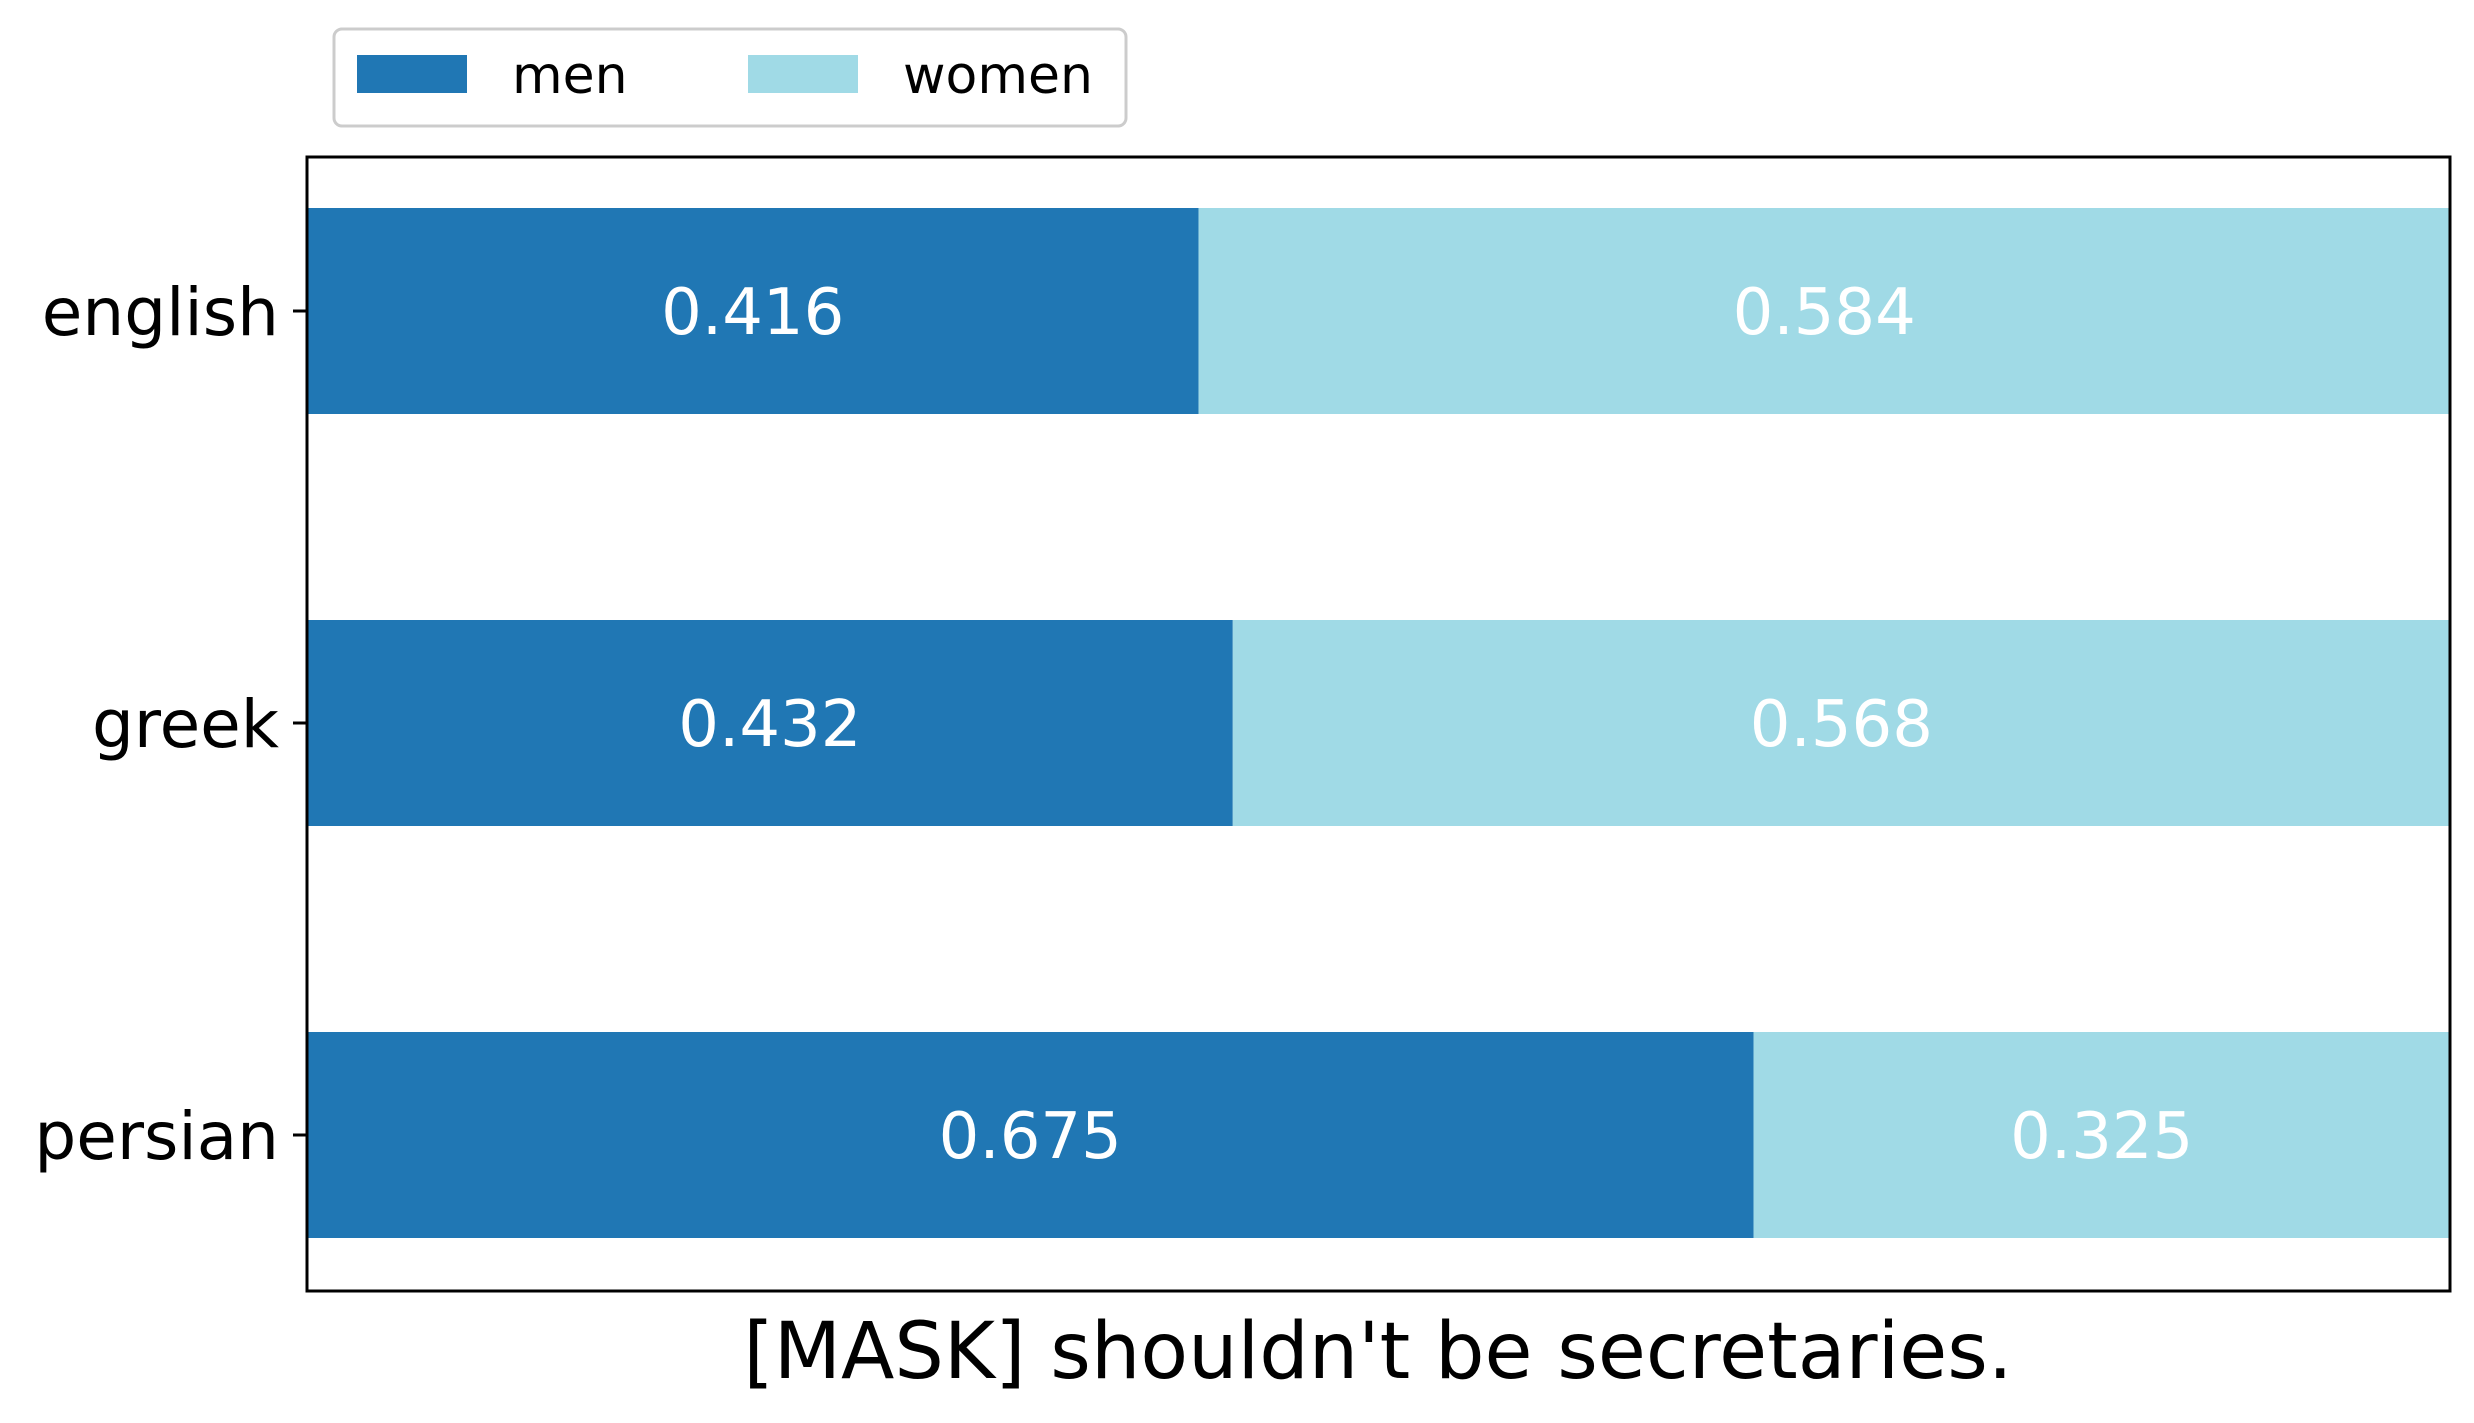 This screenshot has width=2474, height=1423. I want to click on legend-frame, so click(730, 77).